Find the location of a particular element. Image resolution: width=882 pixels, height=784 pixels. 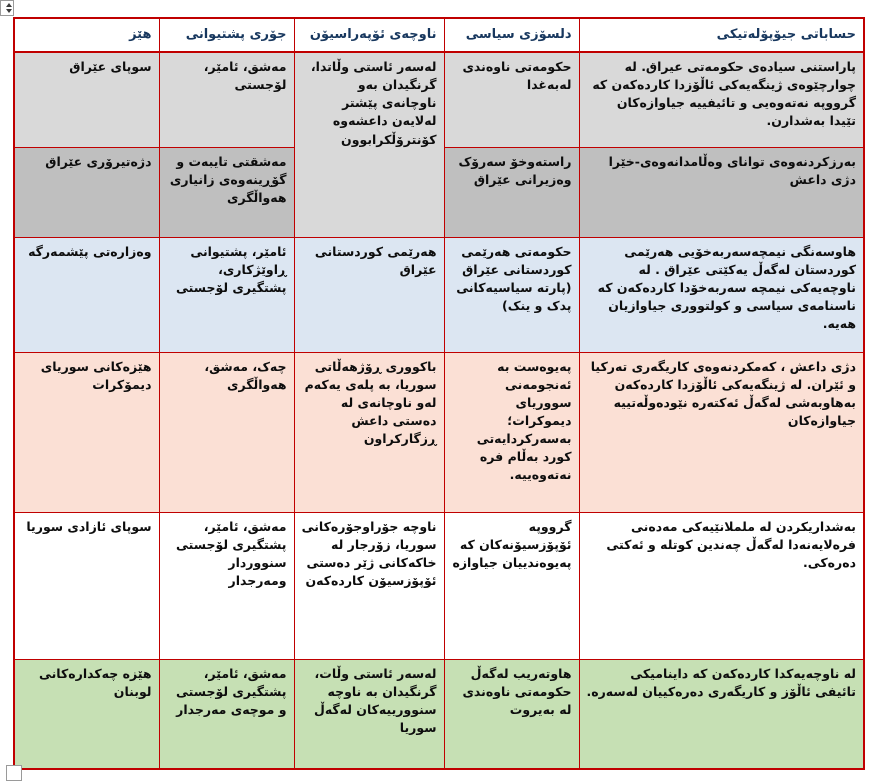

resize-handle-icon is located at coordinates (7, 8).